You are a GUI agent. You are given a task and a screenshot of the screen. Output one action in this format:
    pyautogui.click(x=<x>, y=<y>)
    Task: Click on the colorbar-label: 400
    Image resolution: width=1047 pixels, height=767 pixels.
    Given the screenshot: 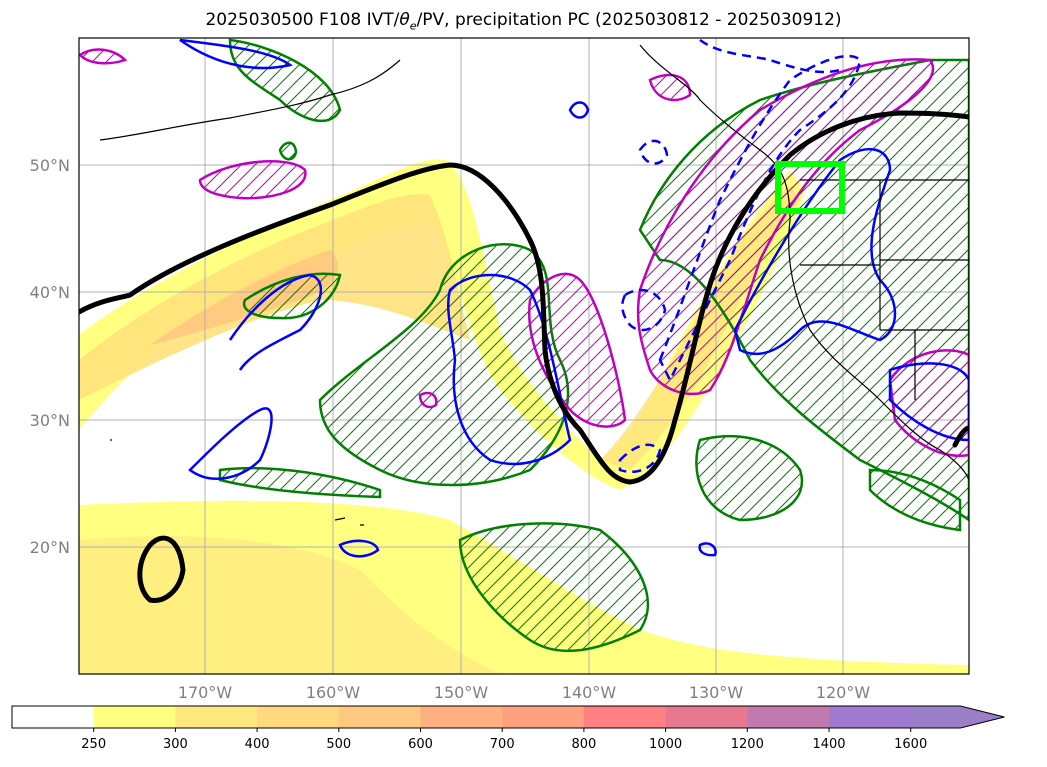 What is the action you would take?
    pyautogui.click(x=257, y=744)
    